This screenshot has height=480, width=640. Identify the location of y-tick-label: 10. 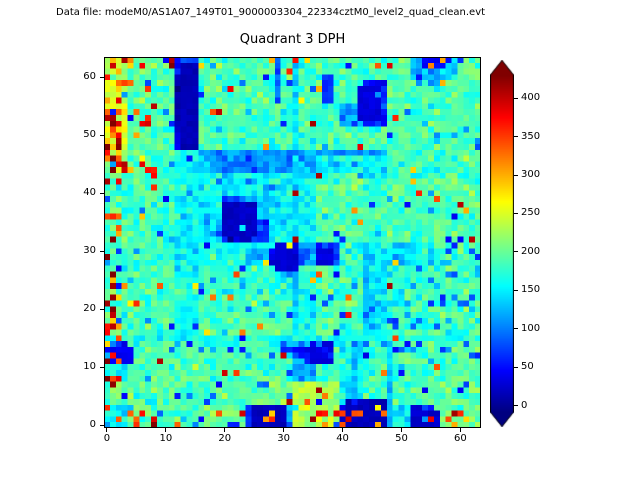
(89, 367).